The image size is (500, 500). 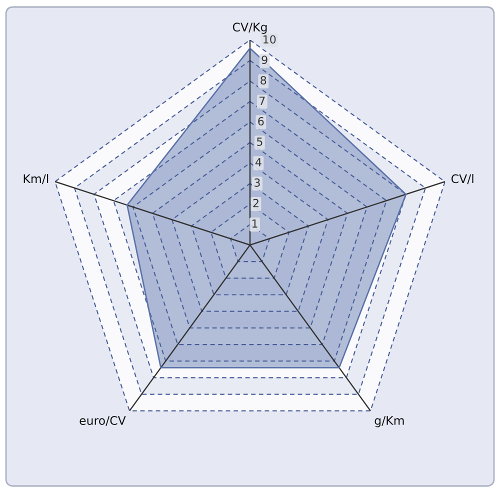 I want to click on y-tick-label: 2, so click(x=255, y=203).